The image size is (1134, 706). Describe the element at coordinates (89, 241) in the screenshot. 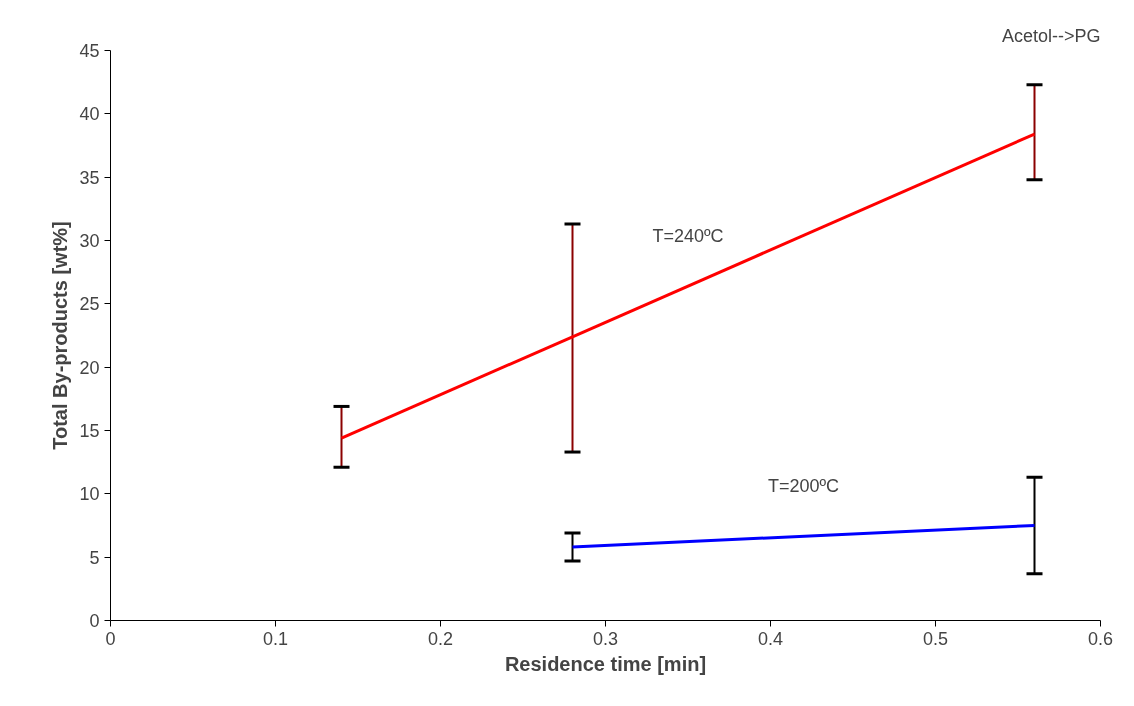

I see `y-tick-label: 30` at that location.